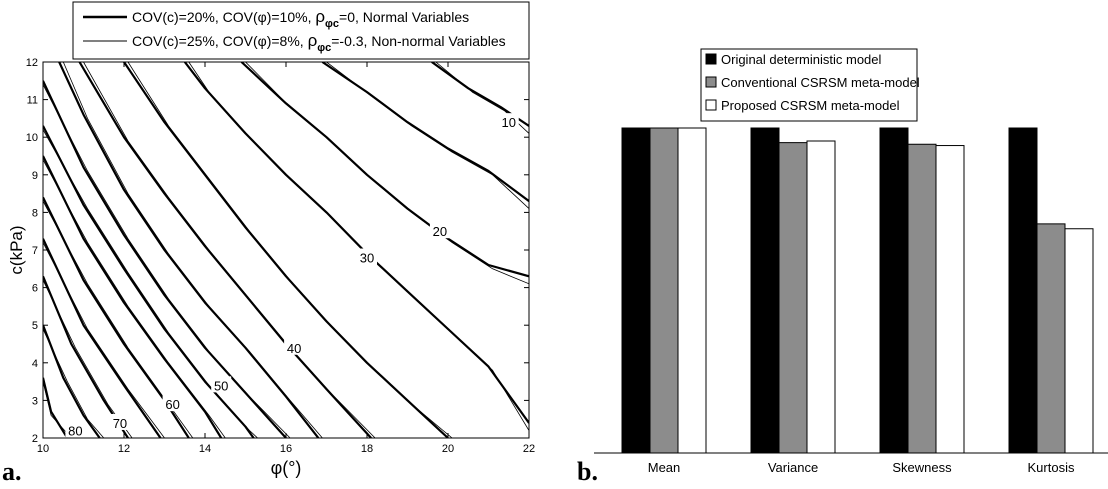 This screenshot has height=489, width=1108. I want to click on contour-label-10: 10, so click(509, 122).